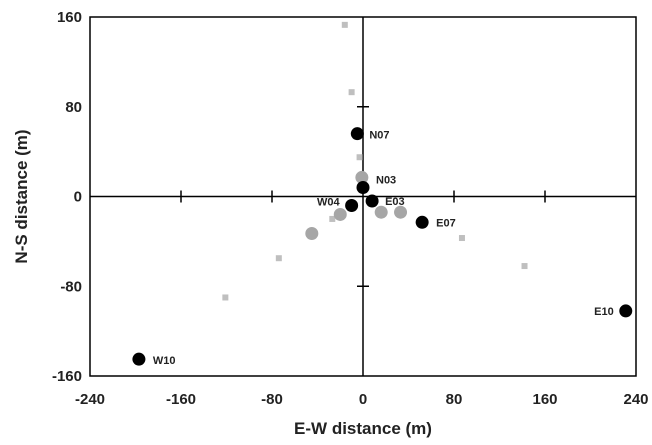 Image resolution: width=652 pixels, height=445 pixels. What do you see at coordinates (544, 399) in the screenshot?
I see `x-tick-label: 160` at bounding box center [544, 399].